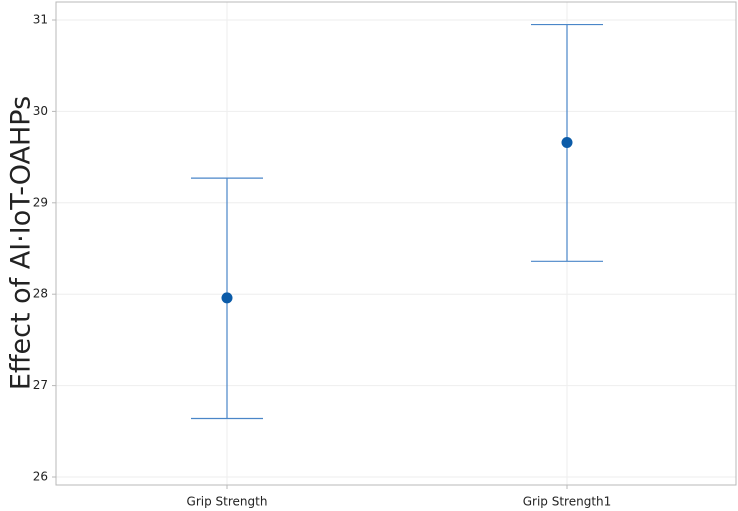  What do you see at coordinates (40, 20) in the screenshot?
I see `y-tick-label: 31` at bounding box center [40, 20].